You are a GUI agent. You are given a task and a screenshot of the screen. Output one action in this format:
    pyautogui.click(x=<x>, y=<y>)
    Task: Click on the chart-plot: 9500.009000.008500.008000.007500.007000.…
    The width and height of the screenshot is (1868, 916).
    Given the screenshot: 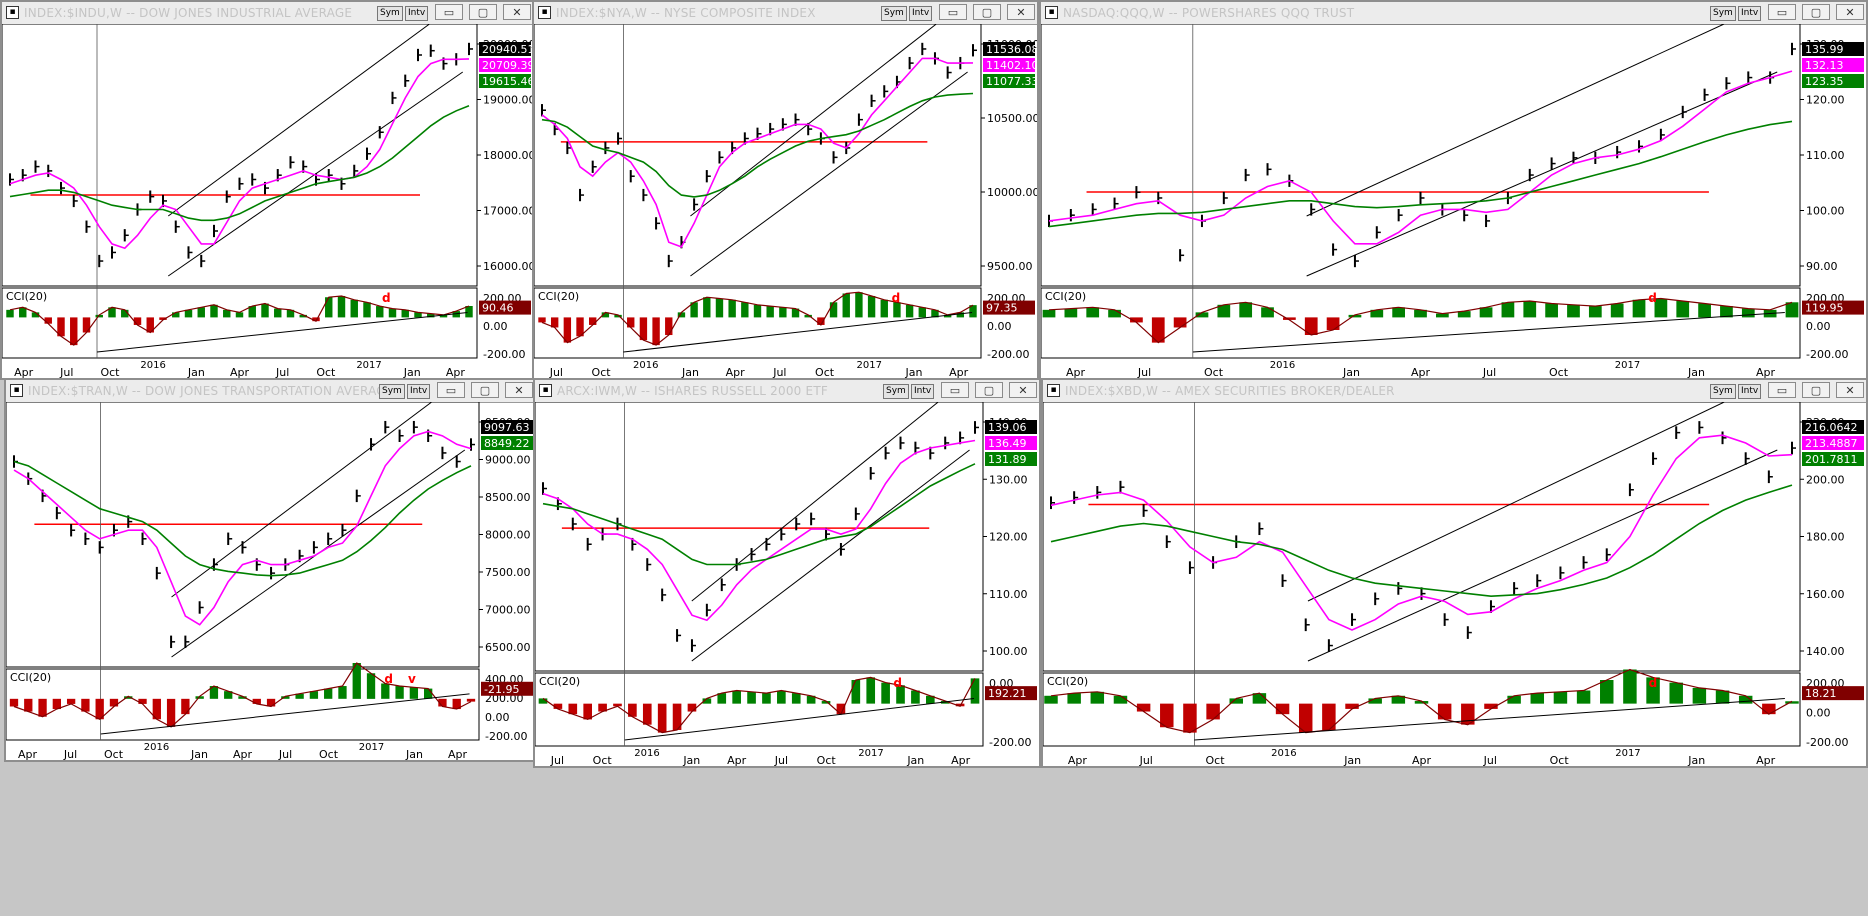 What is the action you would take?
    pyautogui.click(x=269, y=581)
    